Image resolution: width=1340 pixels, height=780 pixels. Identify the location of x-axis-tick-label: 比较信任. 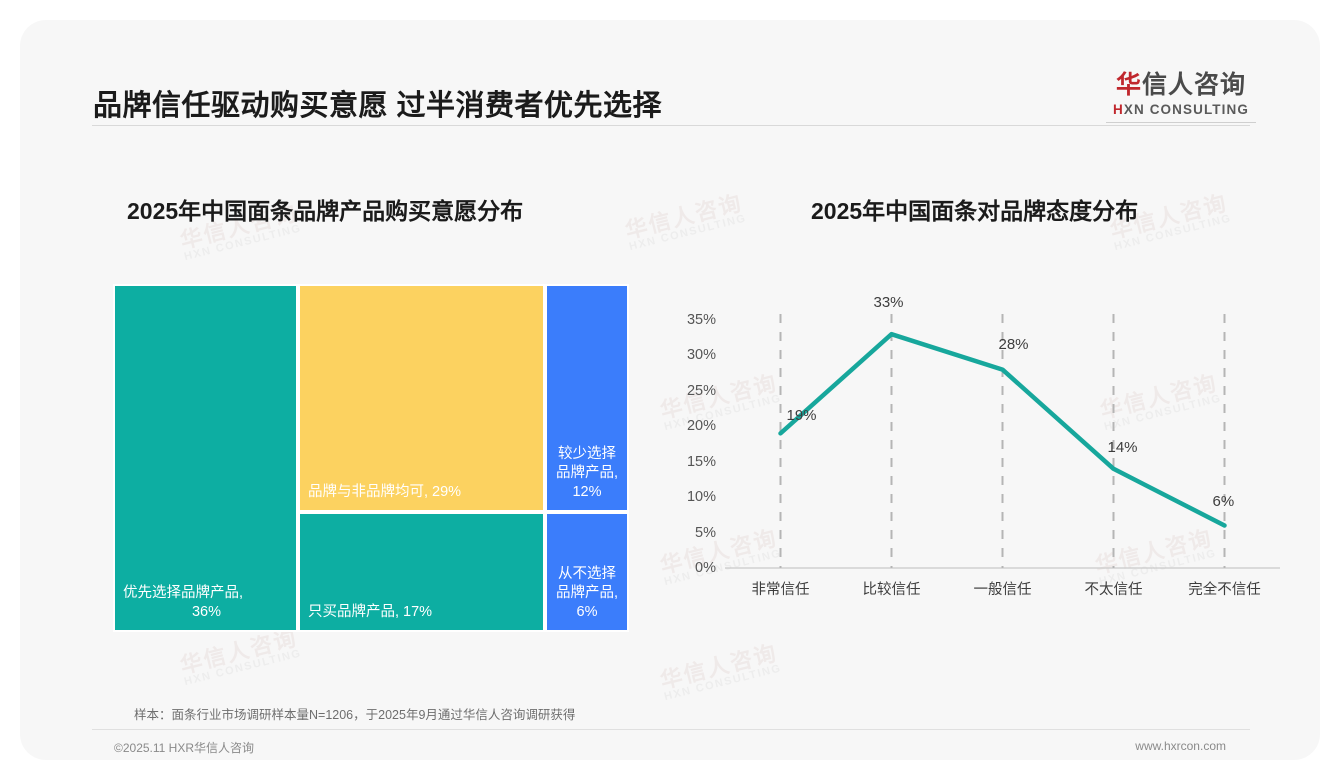
(891, 590).